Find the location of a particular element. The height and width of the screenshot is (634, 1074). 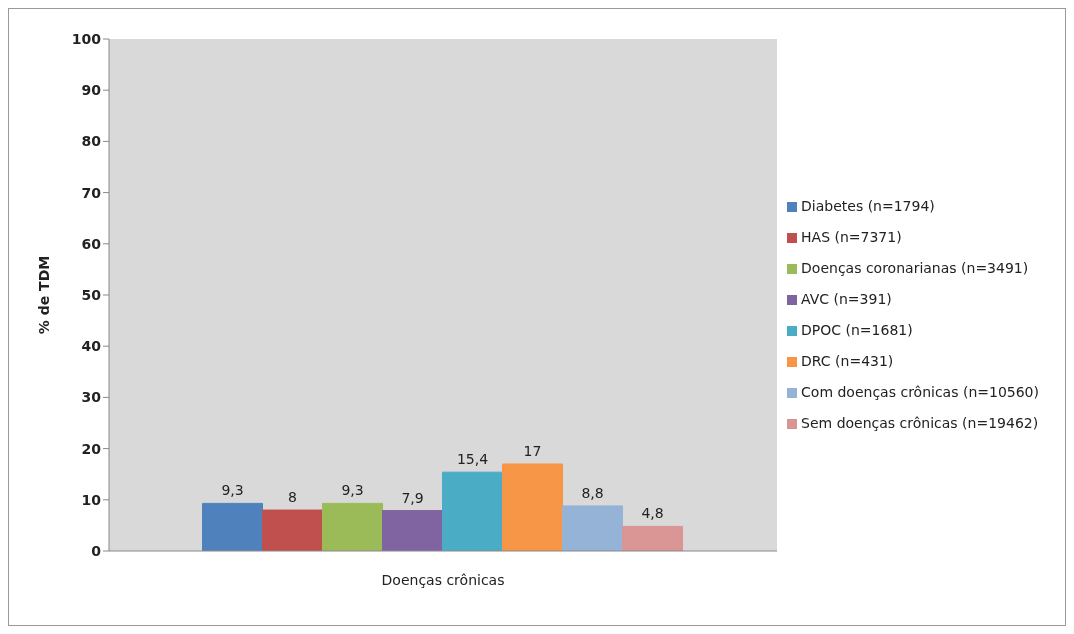

y-tick-label: 90 is located at coordinates (91, 90).